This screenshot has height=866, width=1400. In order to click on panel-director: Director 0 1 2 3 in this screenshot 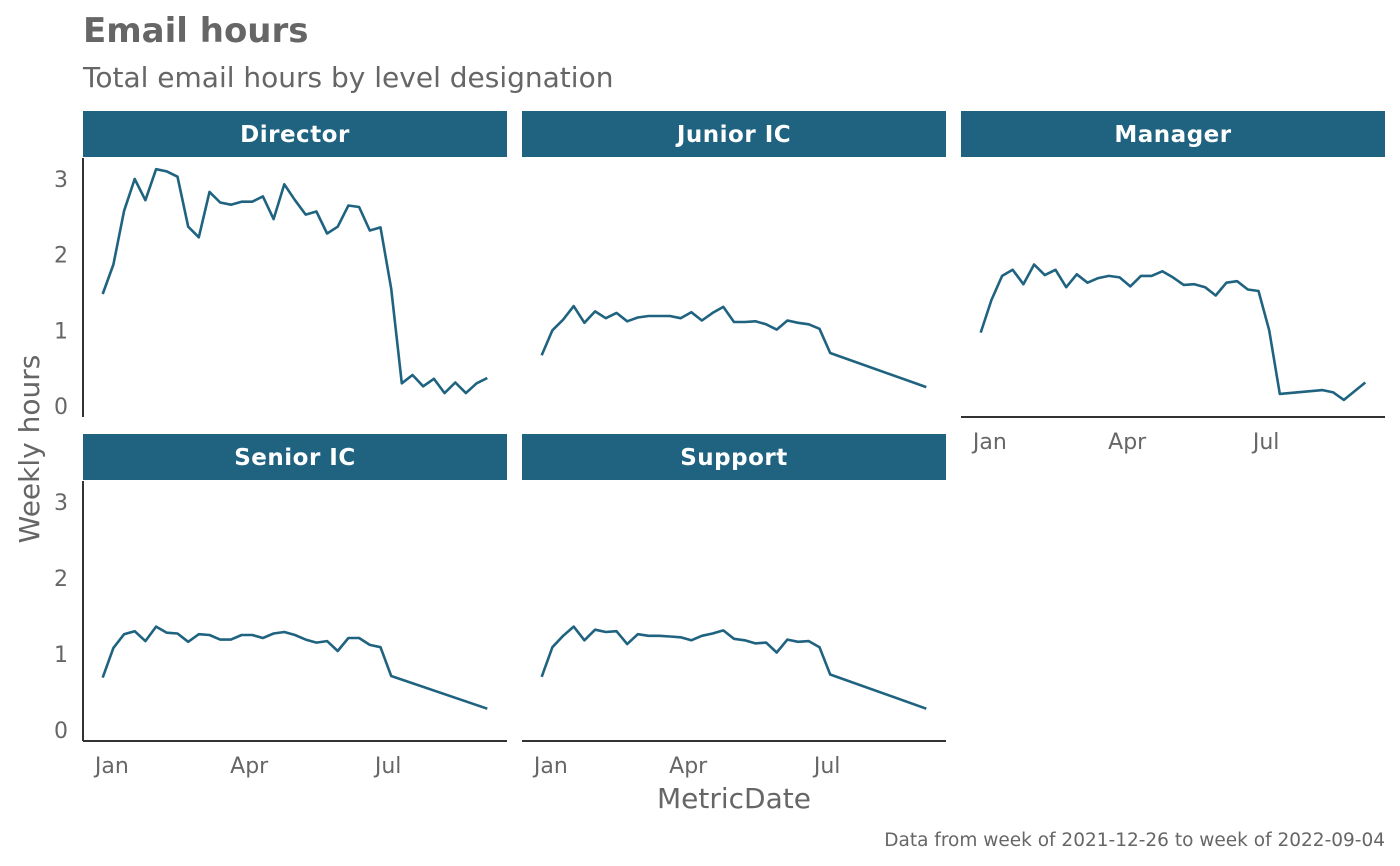, I will do `click(280, 265)`.